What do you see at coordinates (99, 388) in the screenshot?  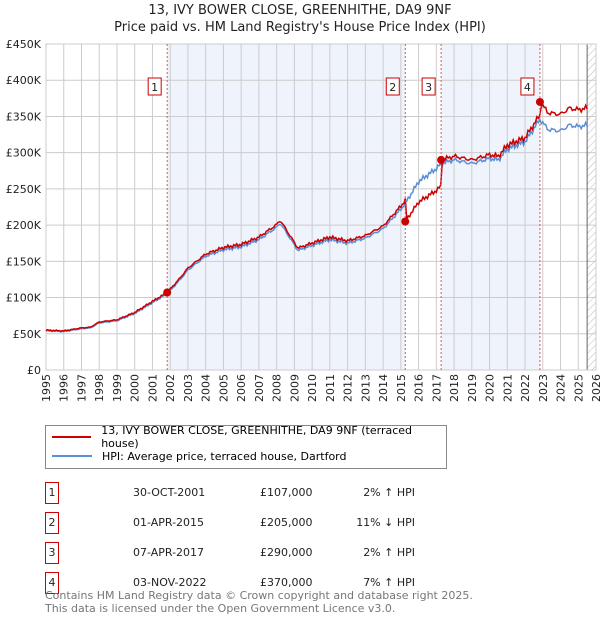 I see `x-tick-label: 1998` at bounding box center [99, 388].